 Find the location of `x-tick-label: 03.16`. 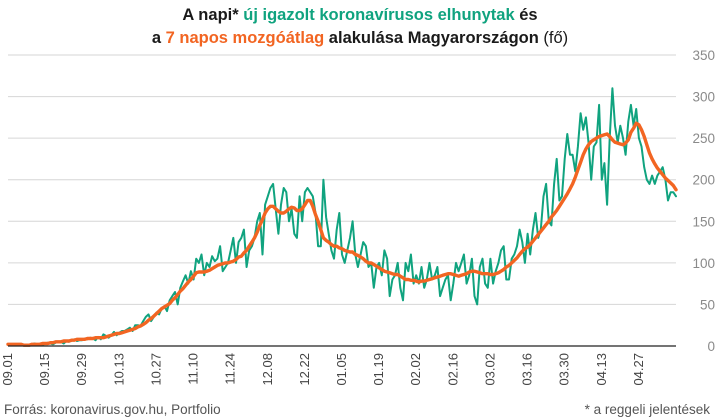

x-tick-label: 03.16 is located at coordinates (527, 369).